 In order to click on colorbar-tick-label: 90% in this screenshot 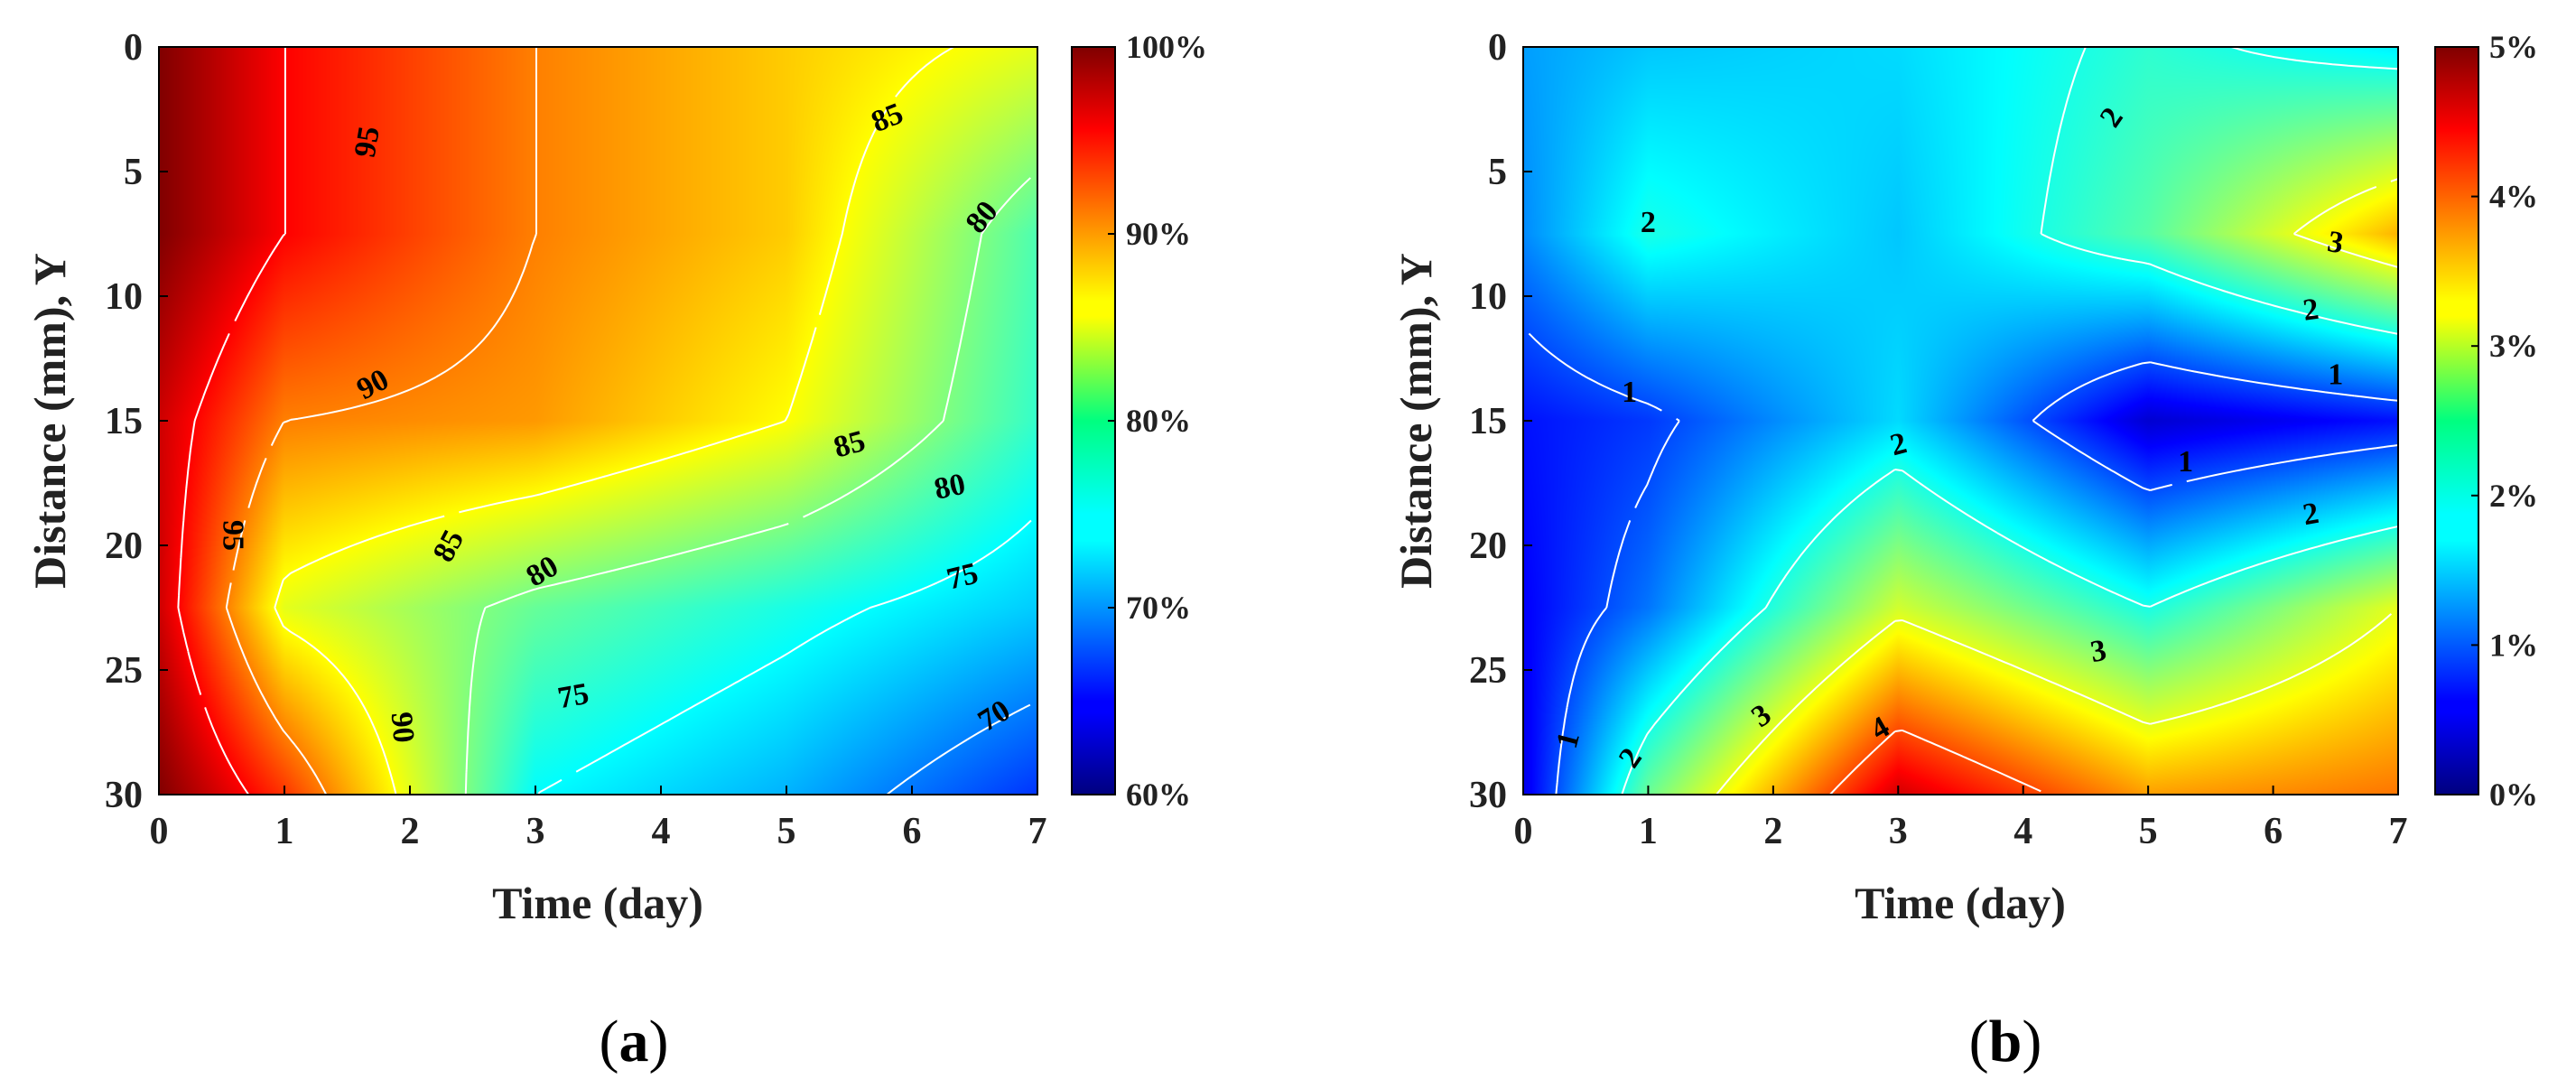, I will do `click(1158, 234)`.